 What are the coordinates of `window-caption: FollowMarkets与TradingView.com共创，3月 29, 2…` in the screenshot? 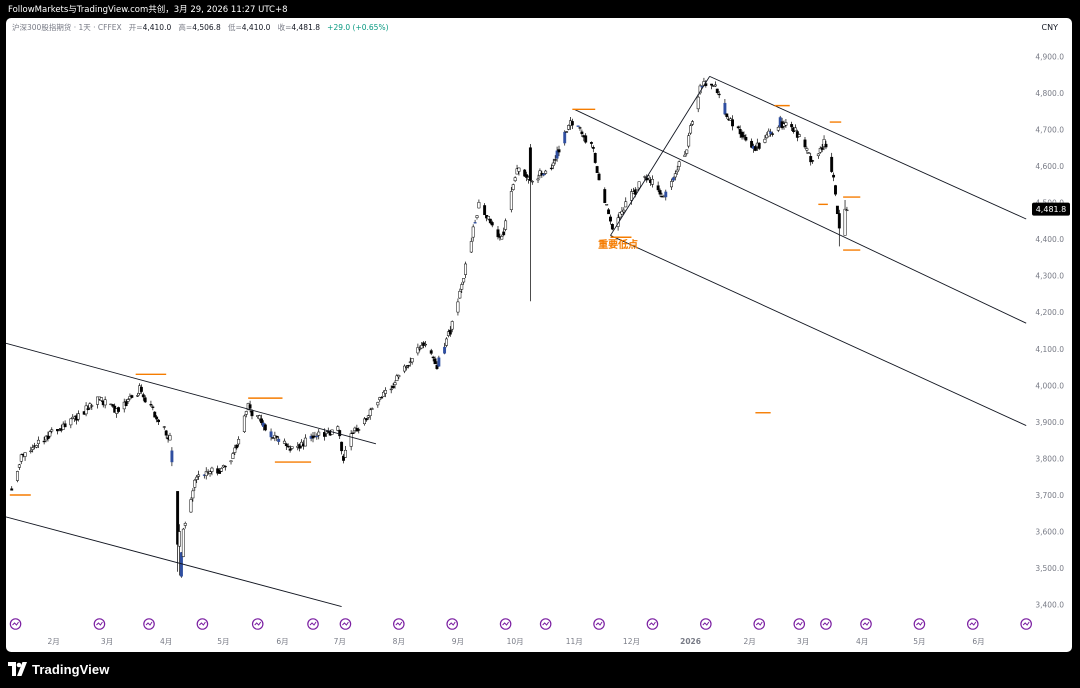 It's located at (148, 10).